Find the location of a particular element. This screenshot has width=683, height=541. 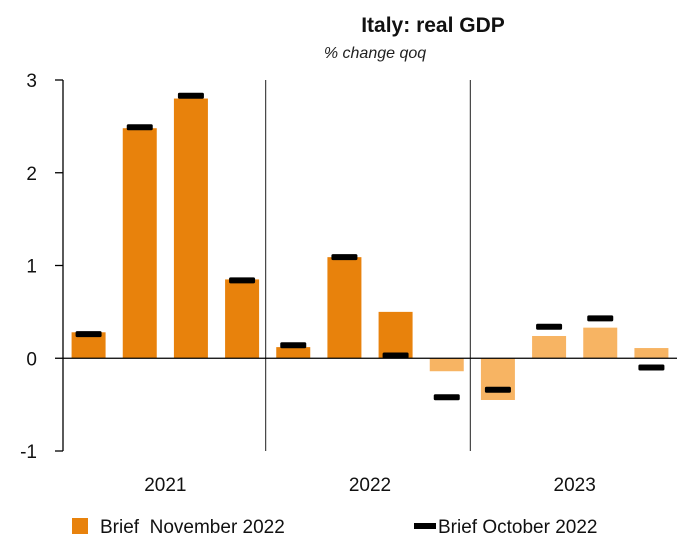

legend-label-october: Brief October 2022 is located at coordinates (517, 527).